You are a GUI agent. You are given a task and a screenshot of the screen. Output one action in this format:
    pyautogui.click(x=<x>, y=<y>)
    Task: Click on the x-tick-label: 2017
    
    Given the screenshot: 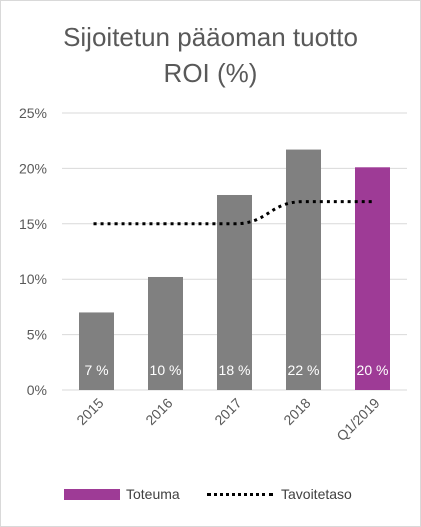 What is the action you would take?
    pyautogui.click(x=227, y=411)
    